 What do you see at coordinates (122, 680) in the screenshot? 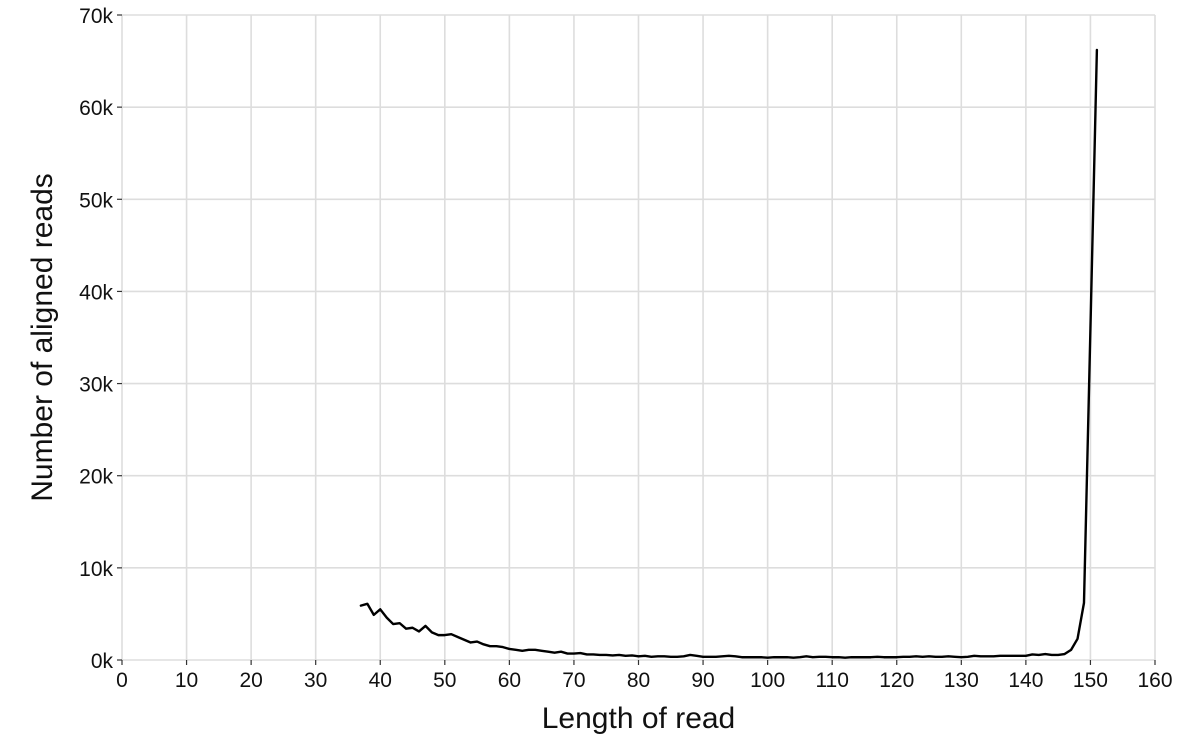
I see `x-tick-label: 0` at bounding box center [122, 680].